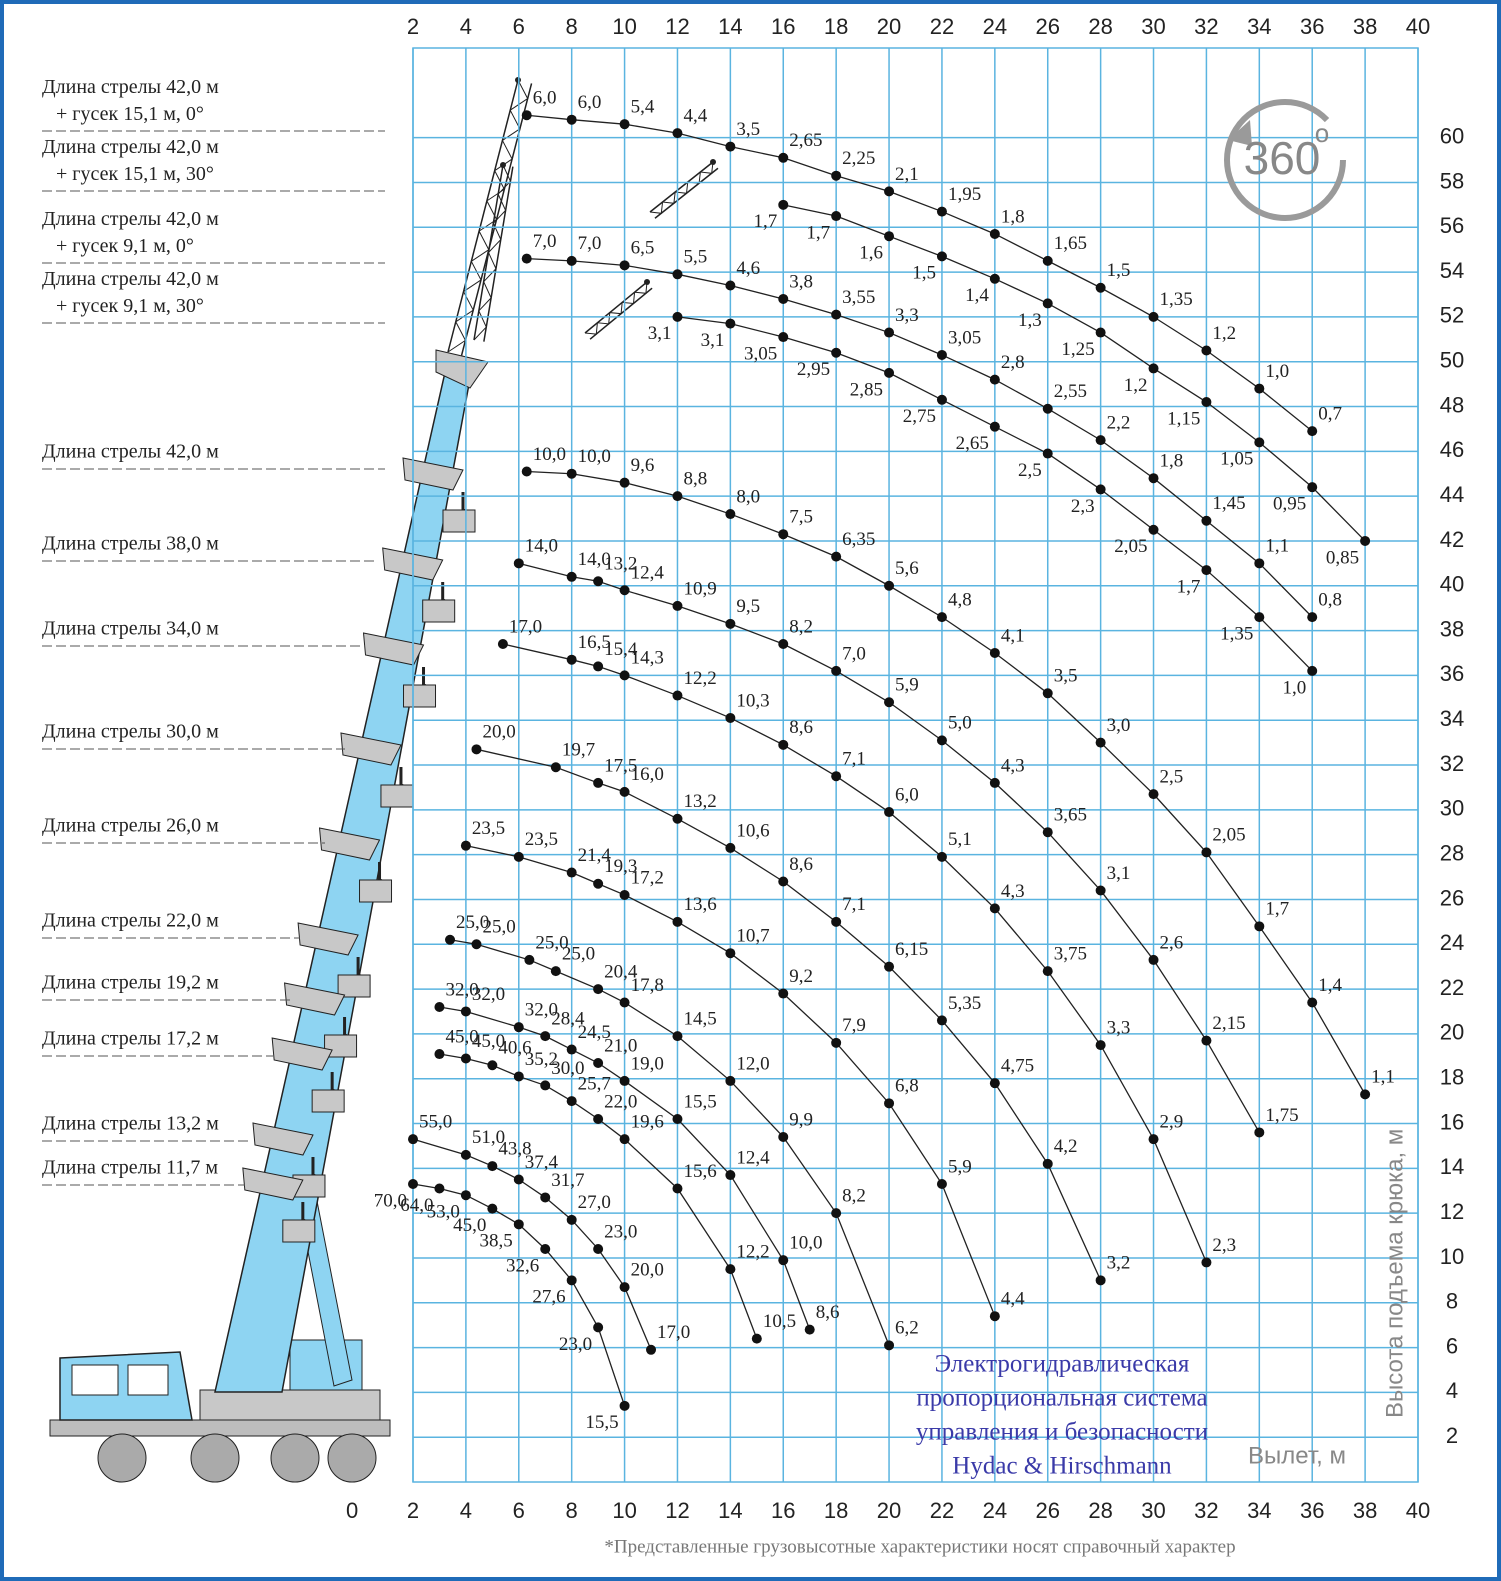  What do you see at coordinates (1452, 539) in the screenshot?
I see `y-tick-label: 42` at bounding box center [1452, 539].